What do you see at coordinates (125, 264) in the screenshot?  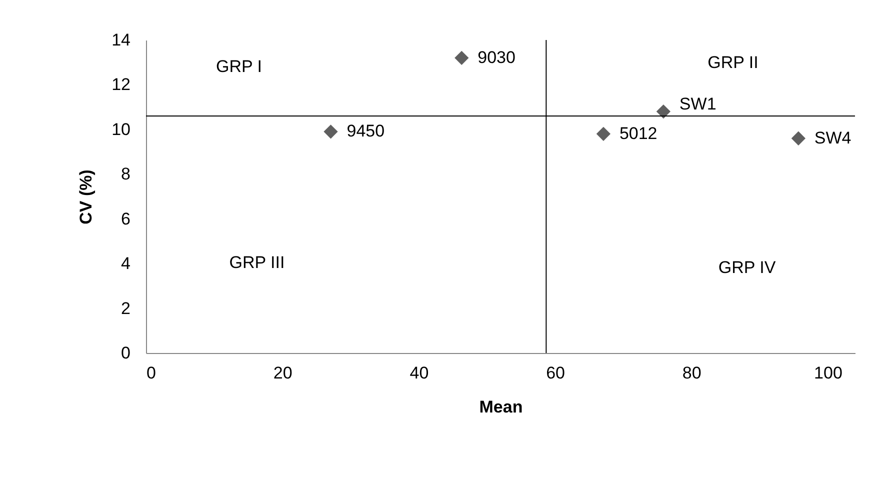 I see `y-tick-label: 4` at bounding box center [125, 264].